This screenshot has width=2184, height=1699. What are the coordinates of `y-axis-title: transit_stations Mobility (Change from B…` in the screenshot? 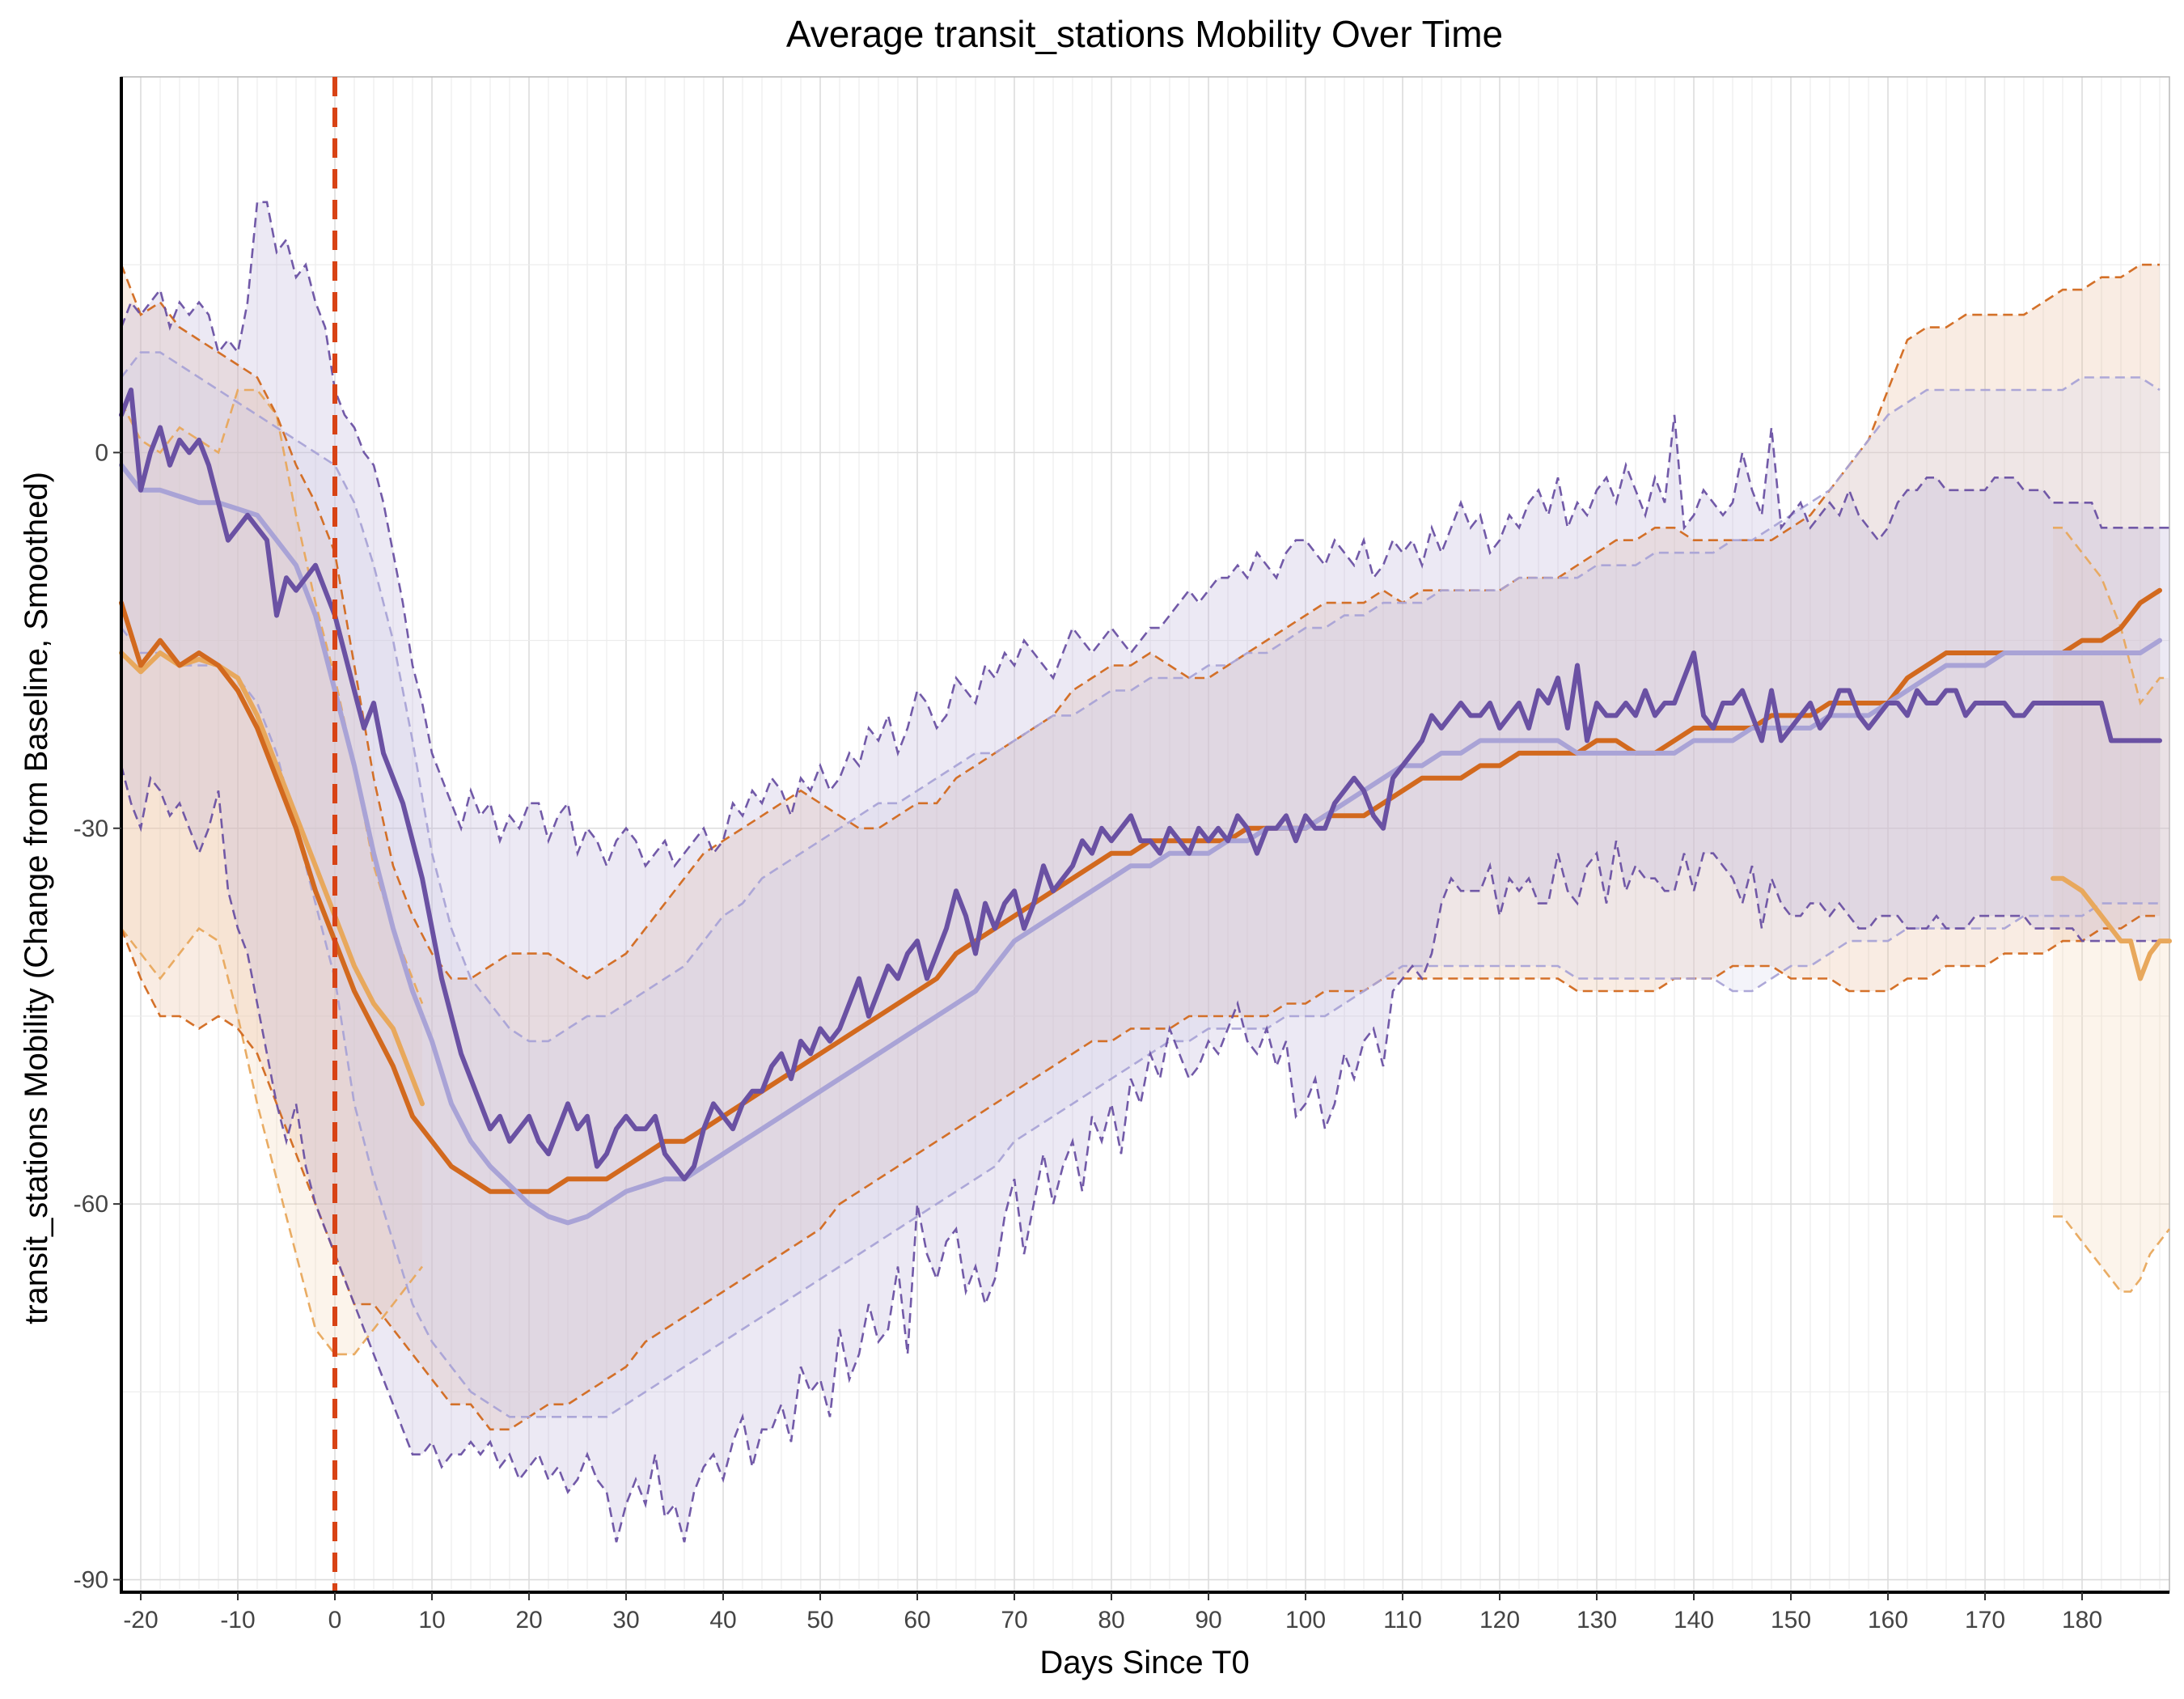 It's located at (36, 898).